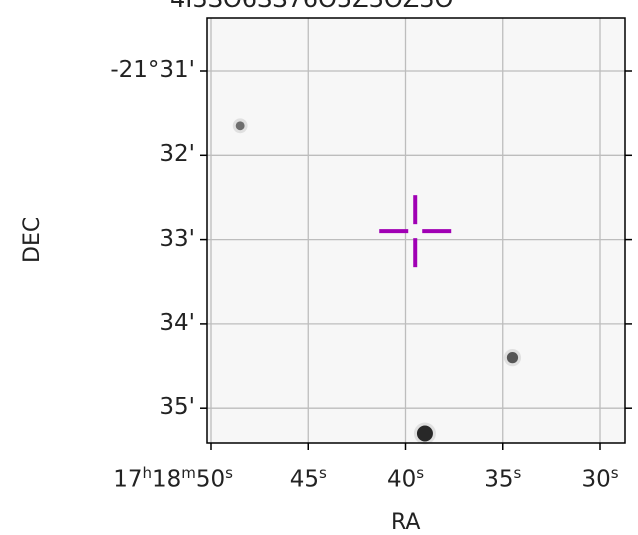 This screenshot has width=638, height=535. Describe the element at coordinates (308, 478) in the screenshot. I see `x-tick-label-1: 45s` at that location.